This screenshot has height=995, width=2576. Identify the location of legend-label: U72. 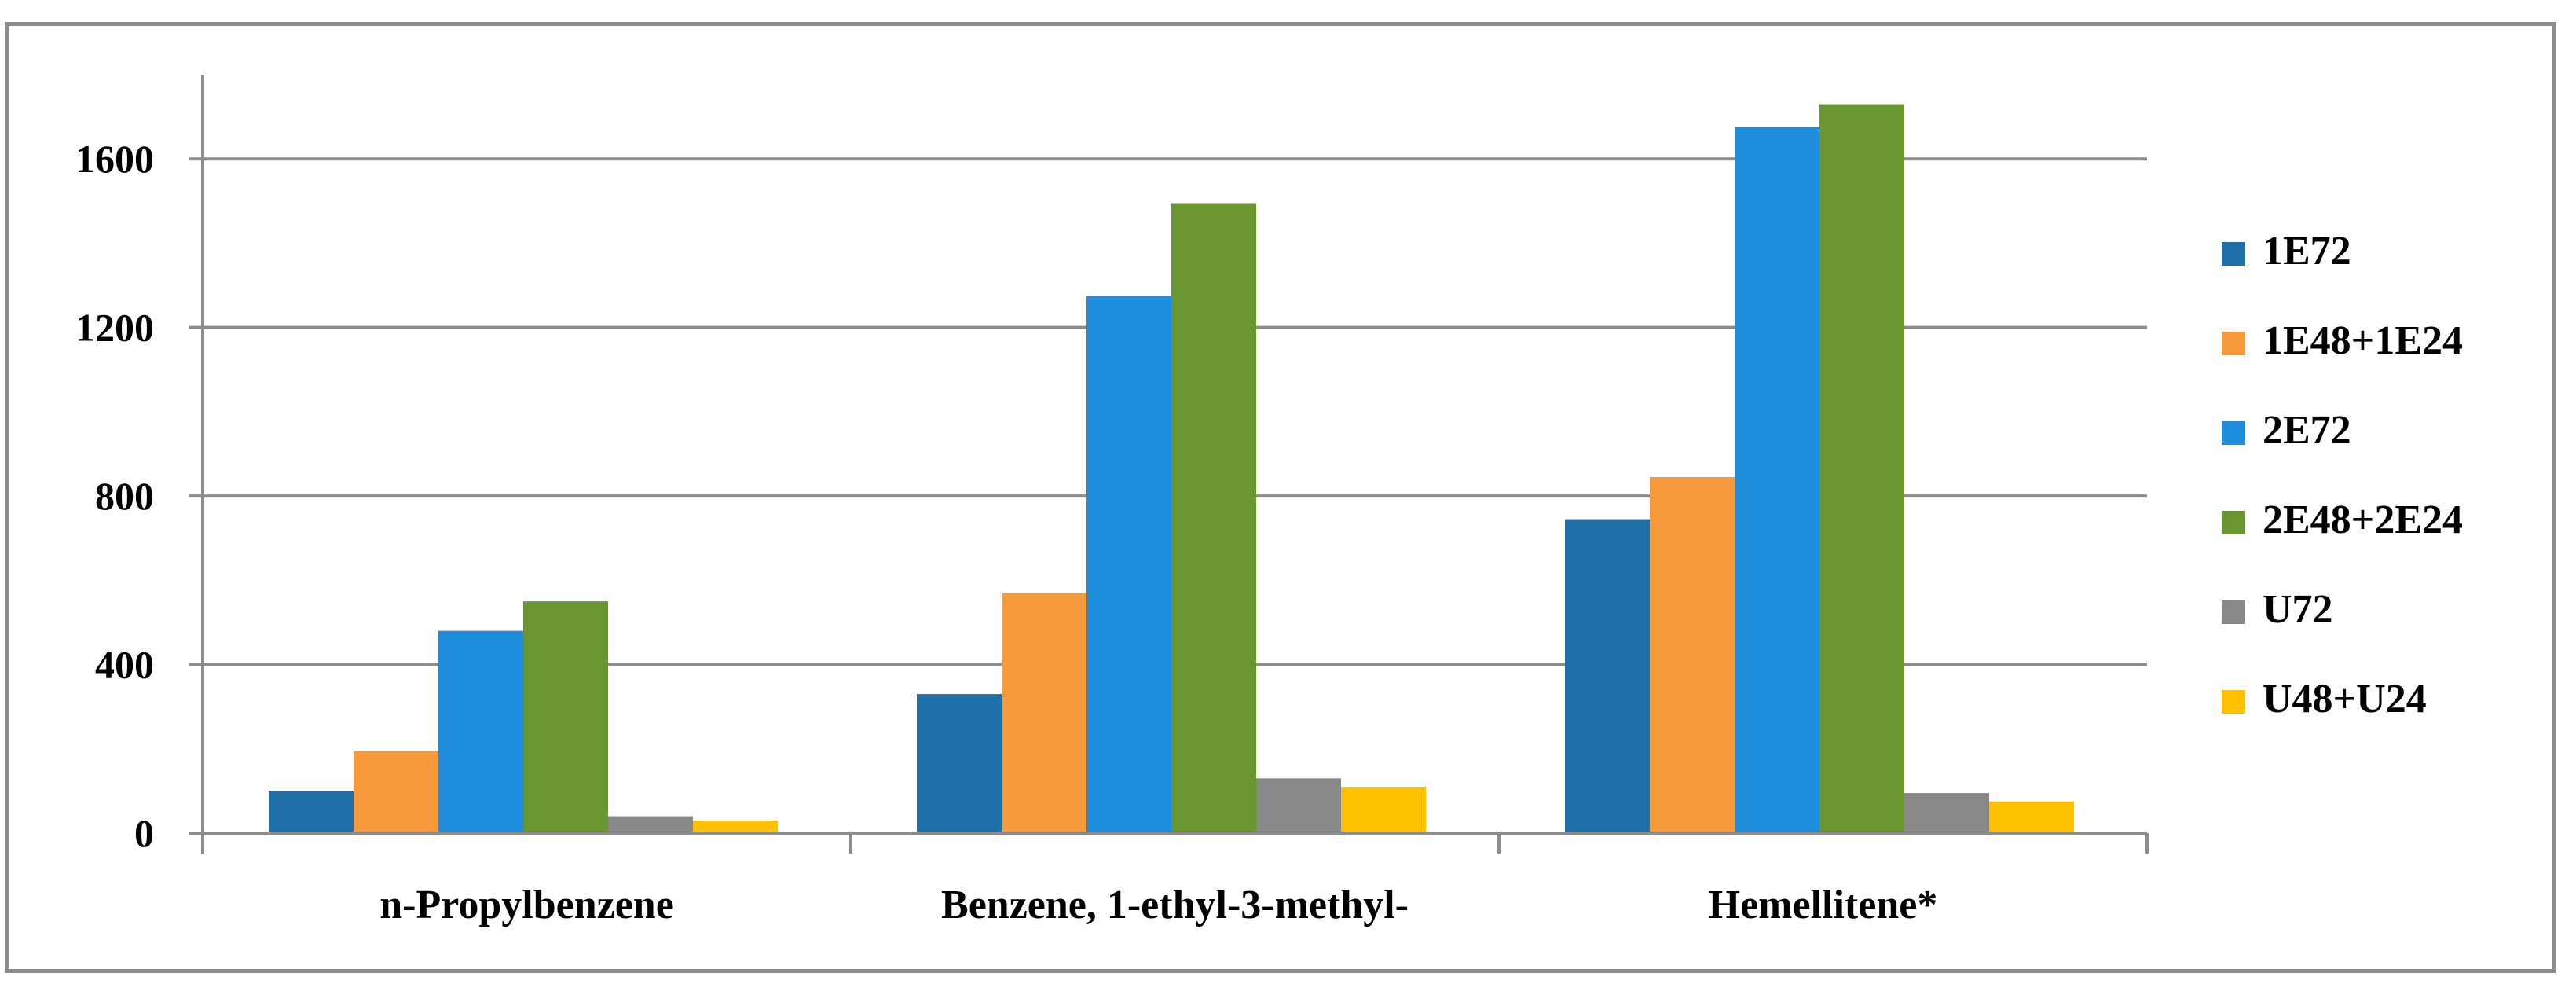
(2298, 610).